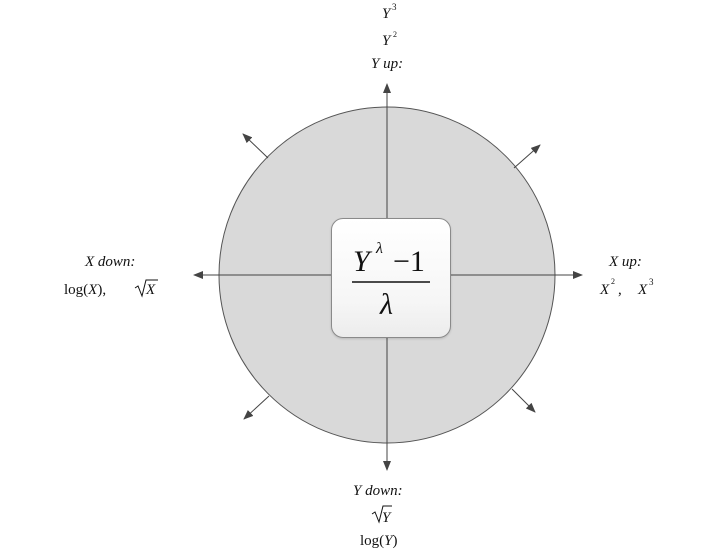 Image resolution: width=720 pixels, height=553 pixels. I want to click on bottom-sqrt-radicand: Y, so click(387, 518).